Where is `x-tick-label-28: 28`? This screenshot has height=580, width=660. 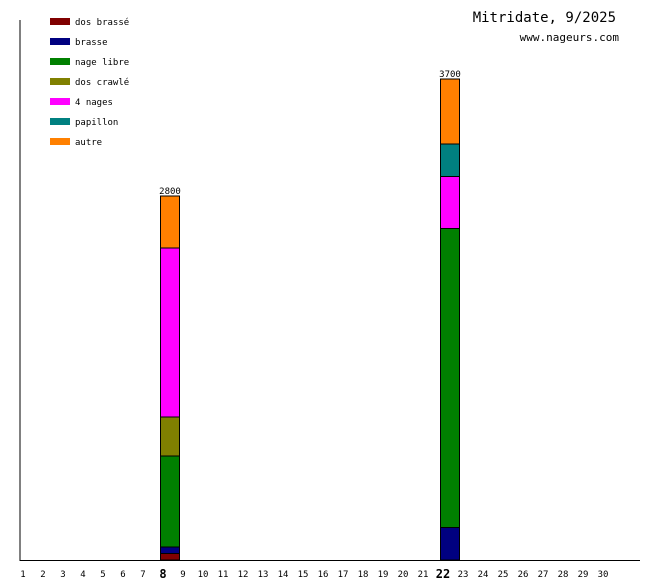 x-tick-label-28: 28 is located at coordinates (563, 575).